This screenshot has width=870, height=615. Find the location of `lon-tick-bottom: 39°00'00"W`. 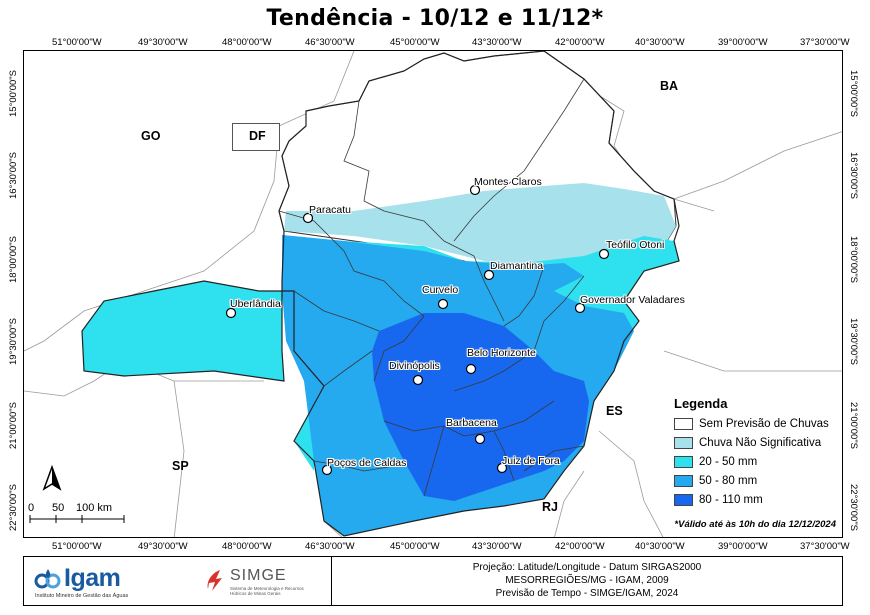

lon-tick-bottom: 39°00'00"W is located at coordinates (743, 546).